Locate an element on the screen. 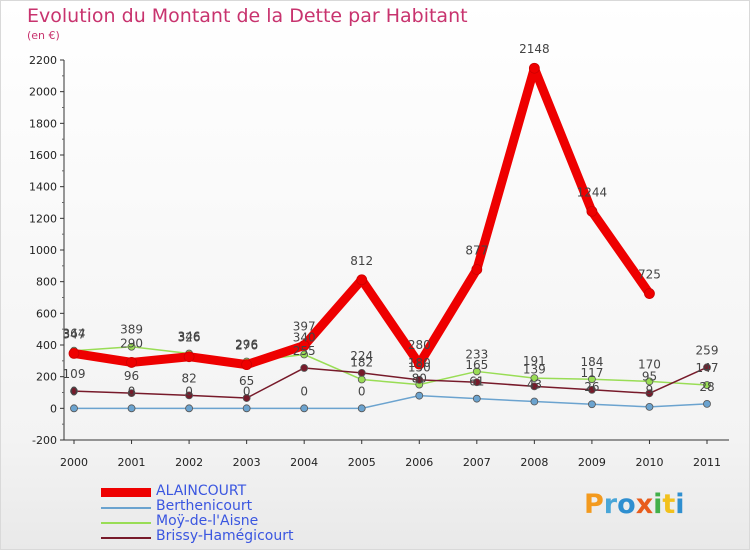 The image size is (750, 550). data-label: 184 is located at coordinates (591, 362).